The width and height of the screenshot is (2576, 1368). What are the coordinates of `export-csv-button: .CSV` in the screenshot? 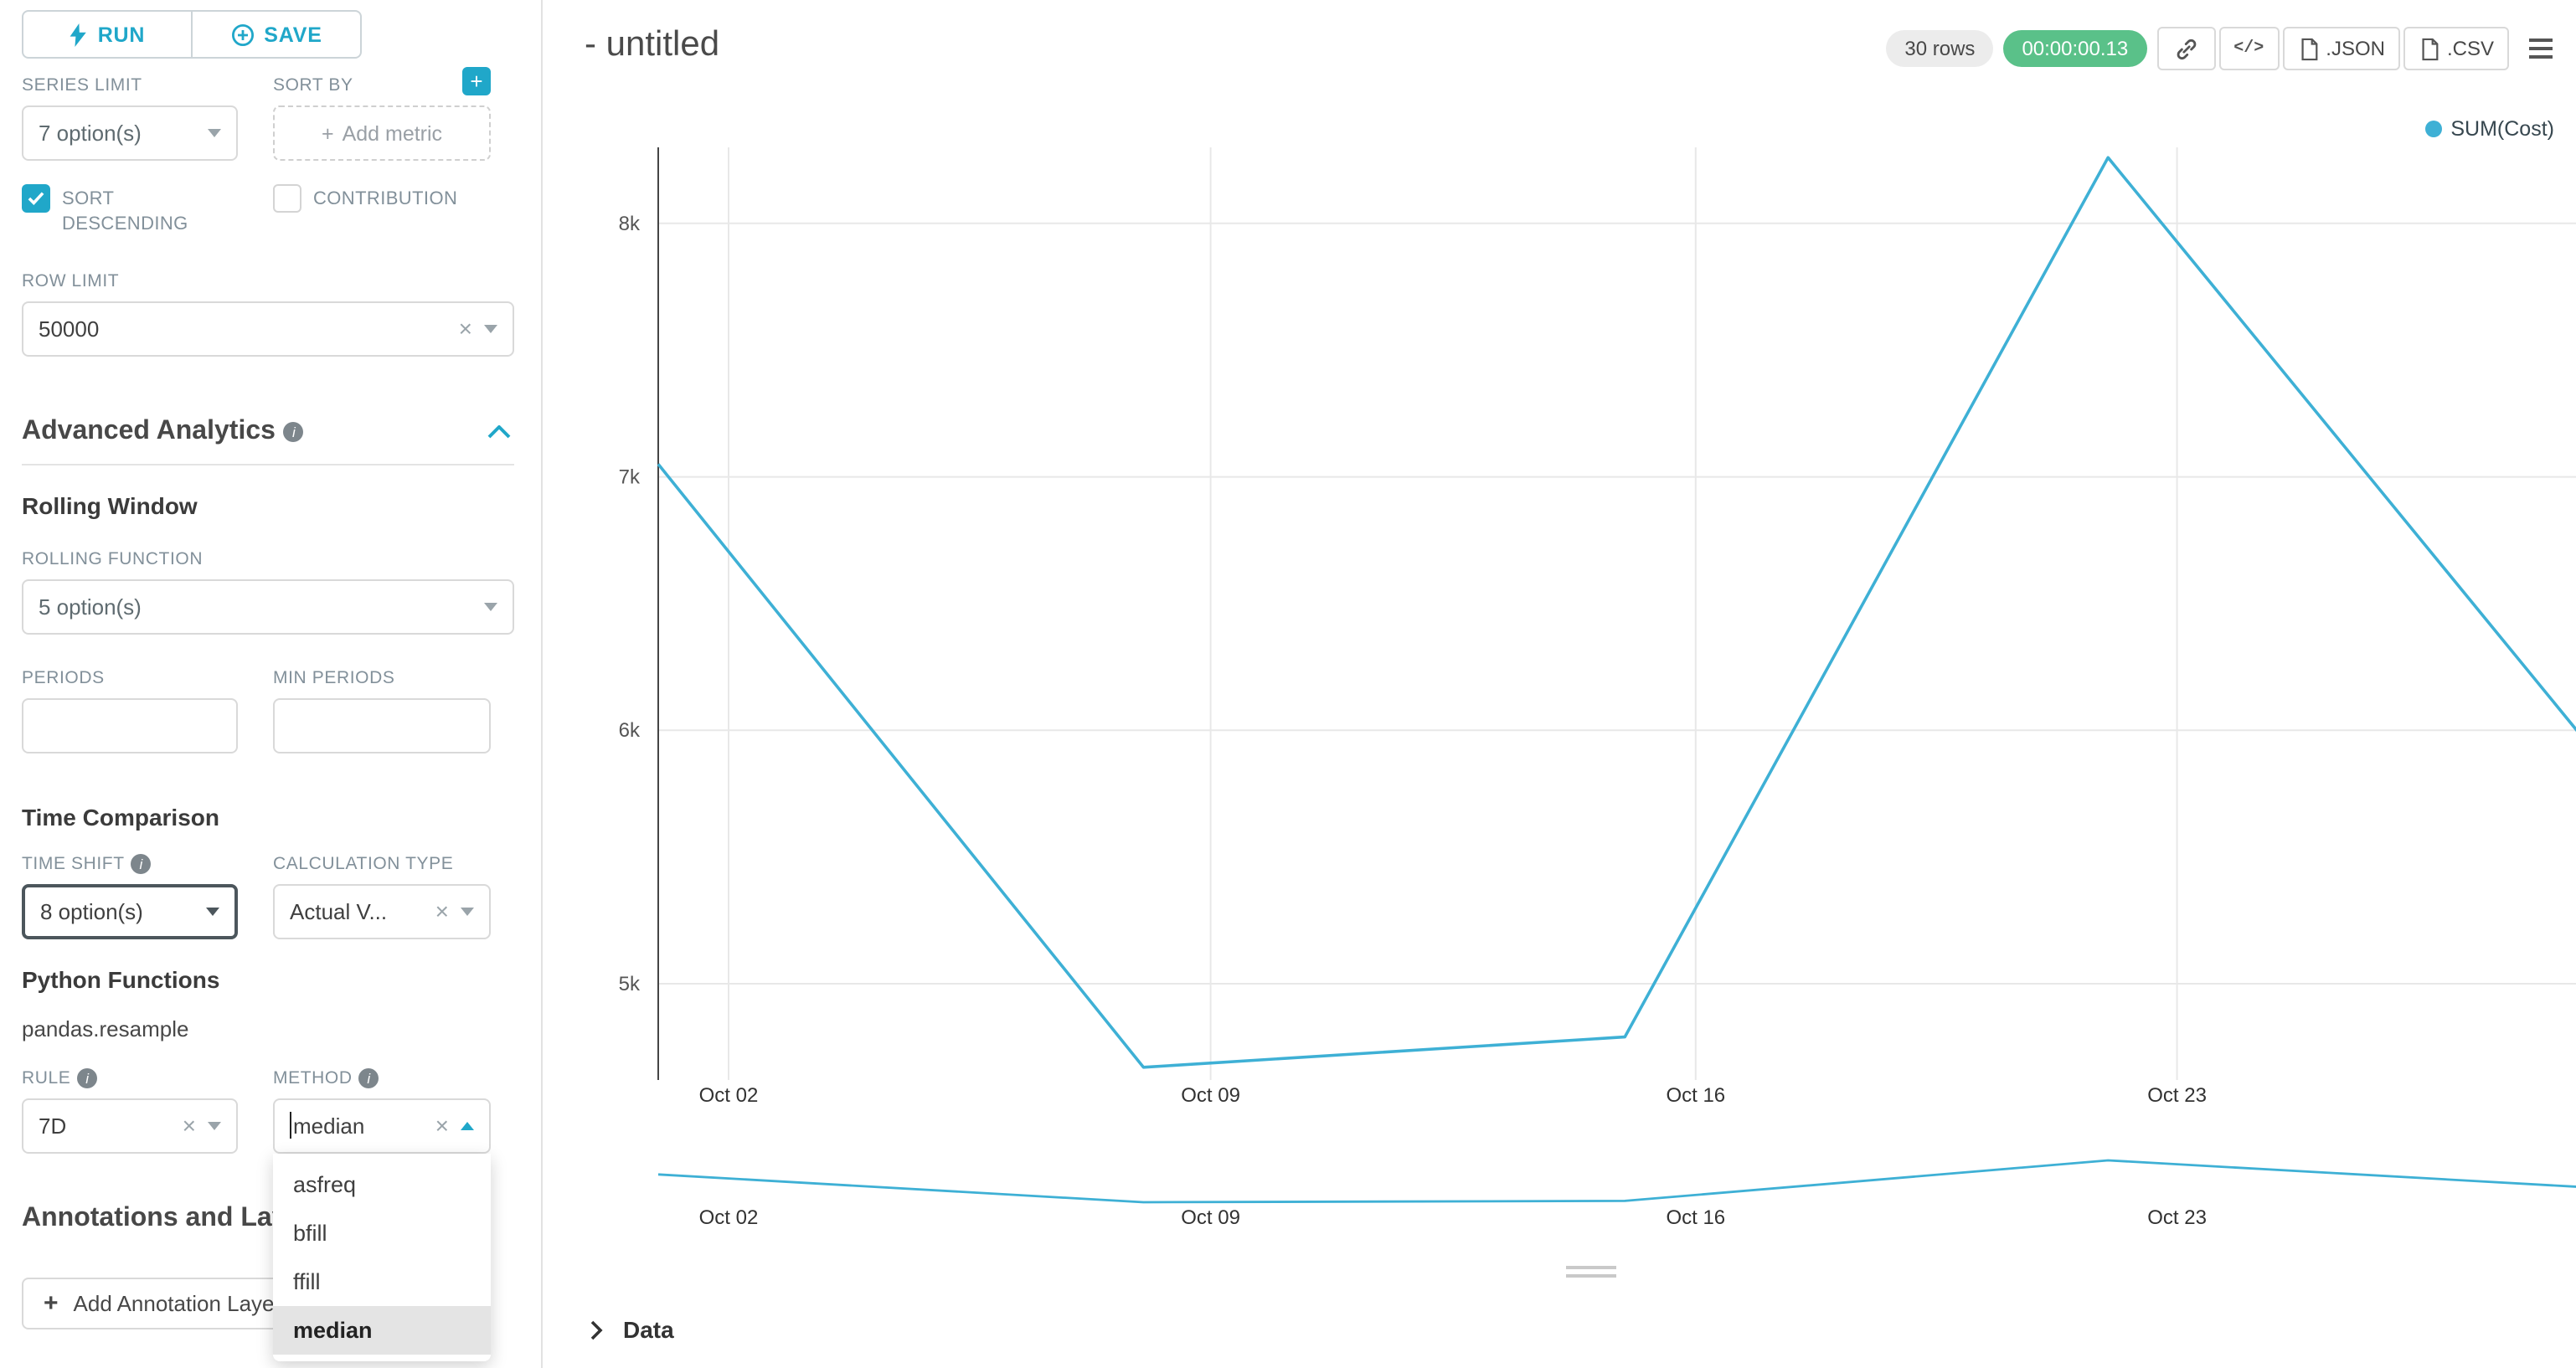 It's located at (2456, 49).